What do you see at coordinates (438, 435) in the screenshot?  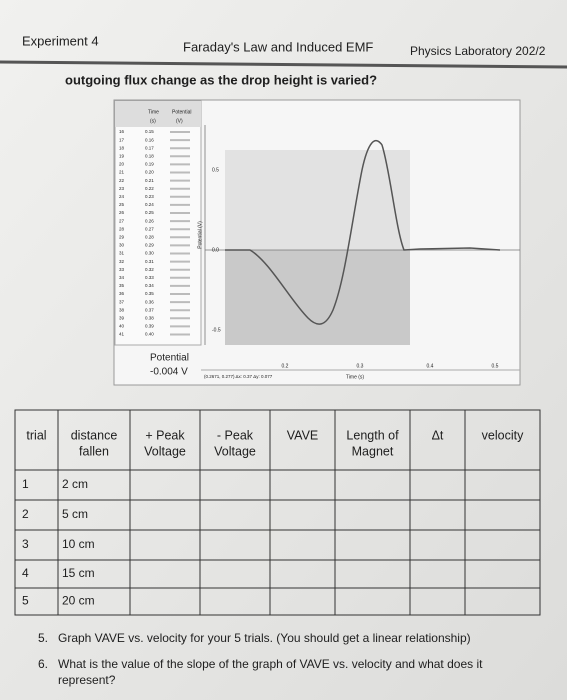 I see `column-header: Δt` at bounding box center [438, 435].